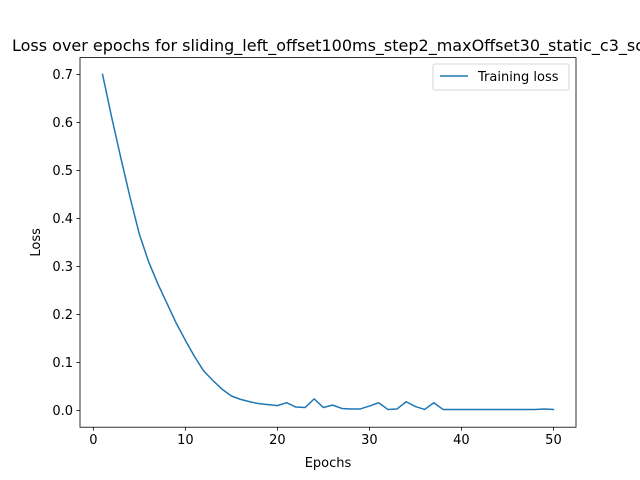 The height and width of the screenshot is (480, 640). What do you see at coordinates (62, 123) in the screenshot?
I see `y-tick-label: 0.6` at bounding box center [62, 123].